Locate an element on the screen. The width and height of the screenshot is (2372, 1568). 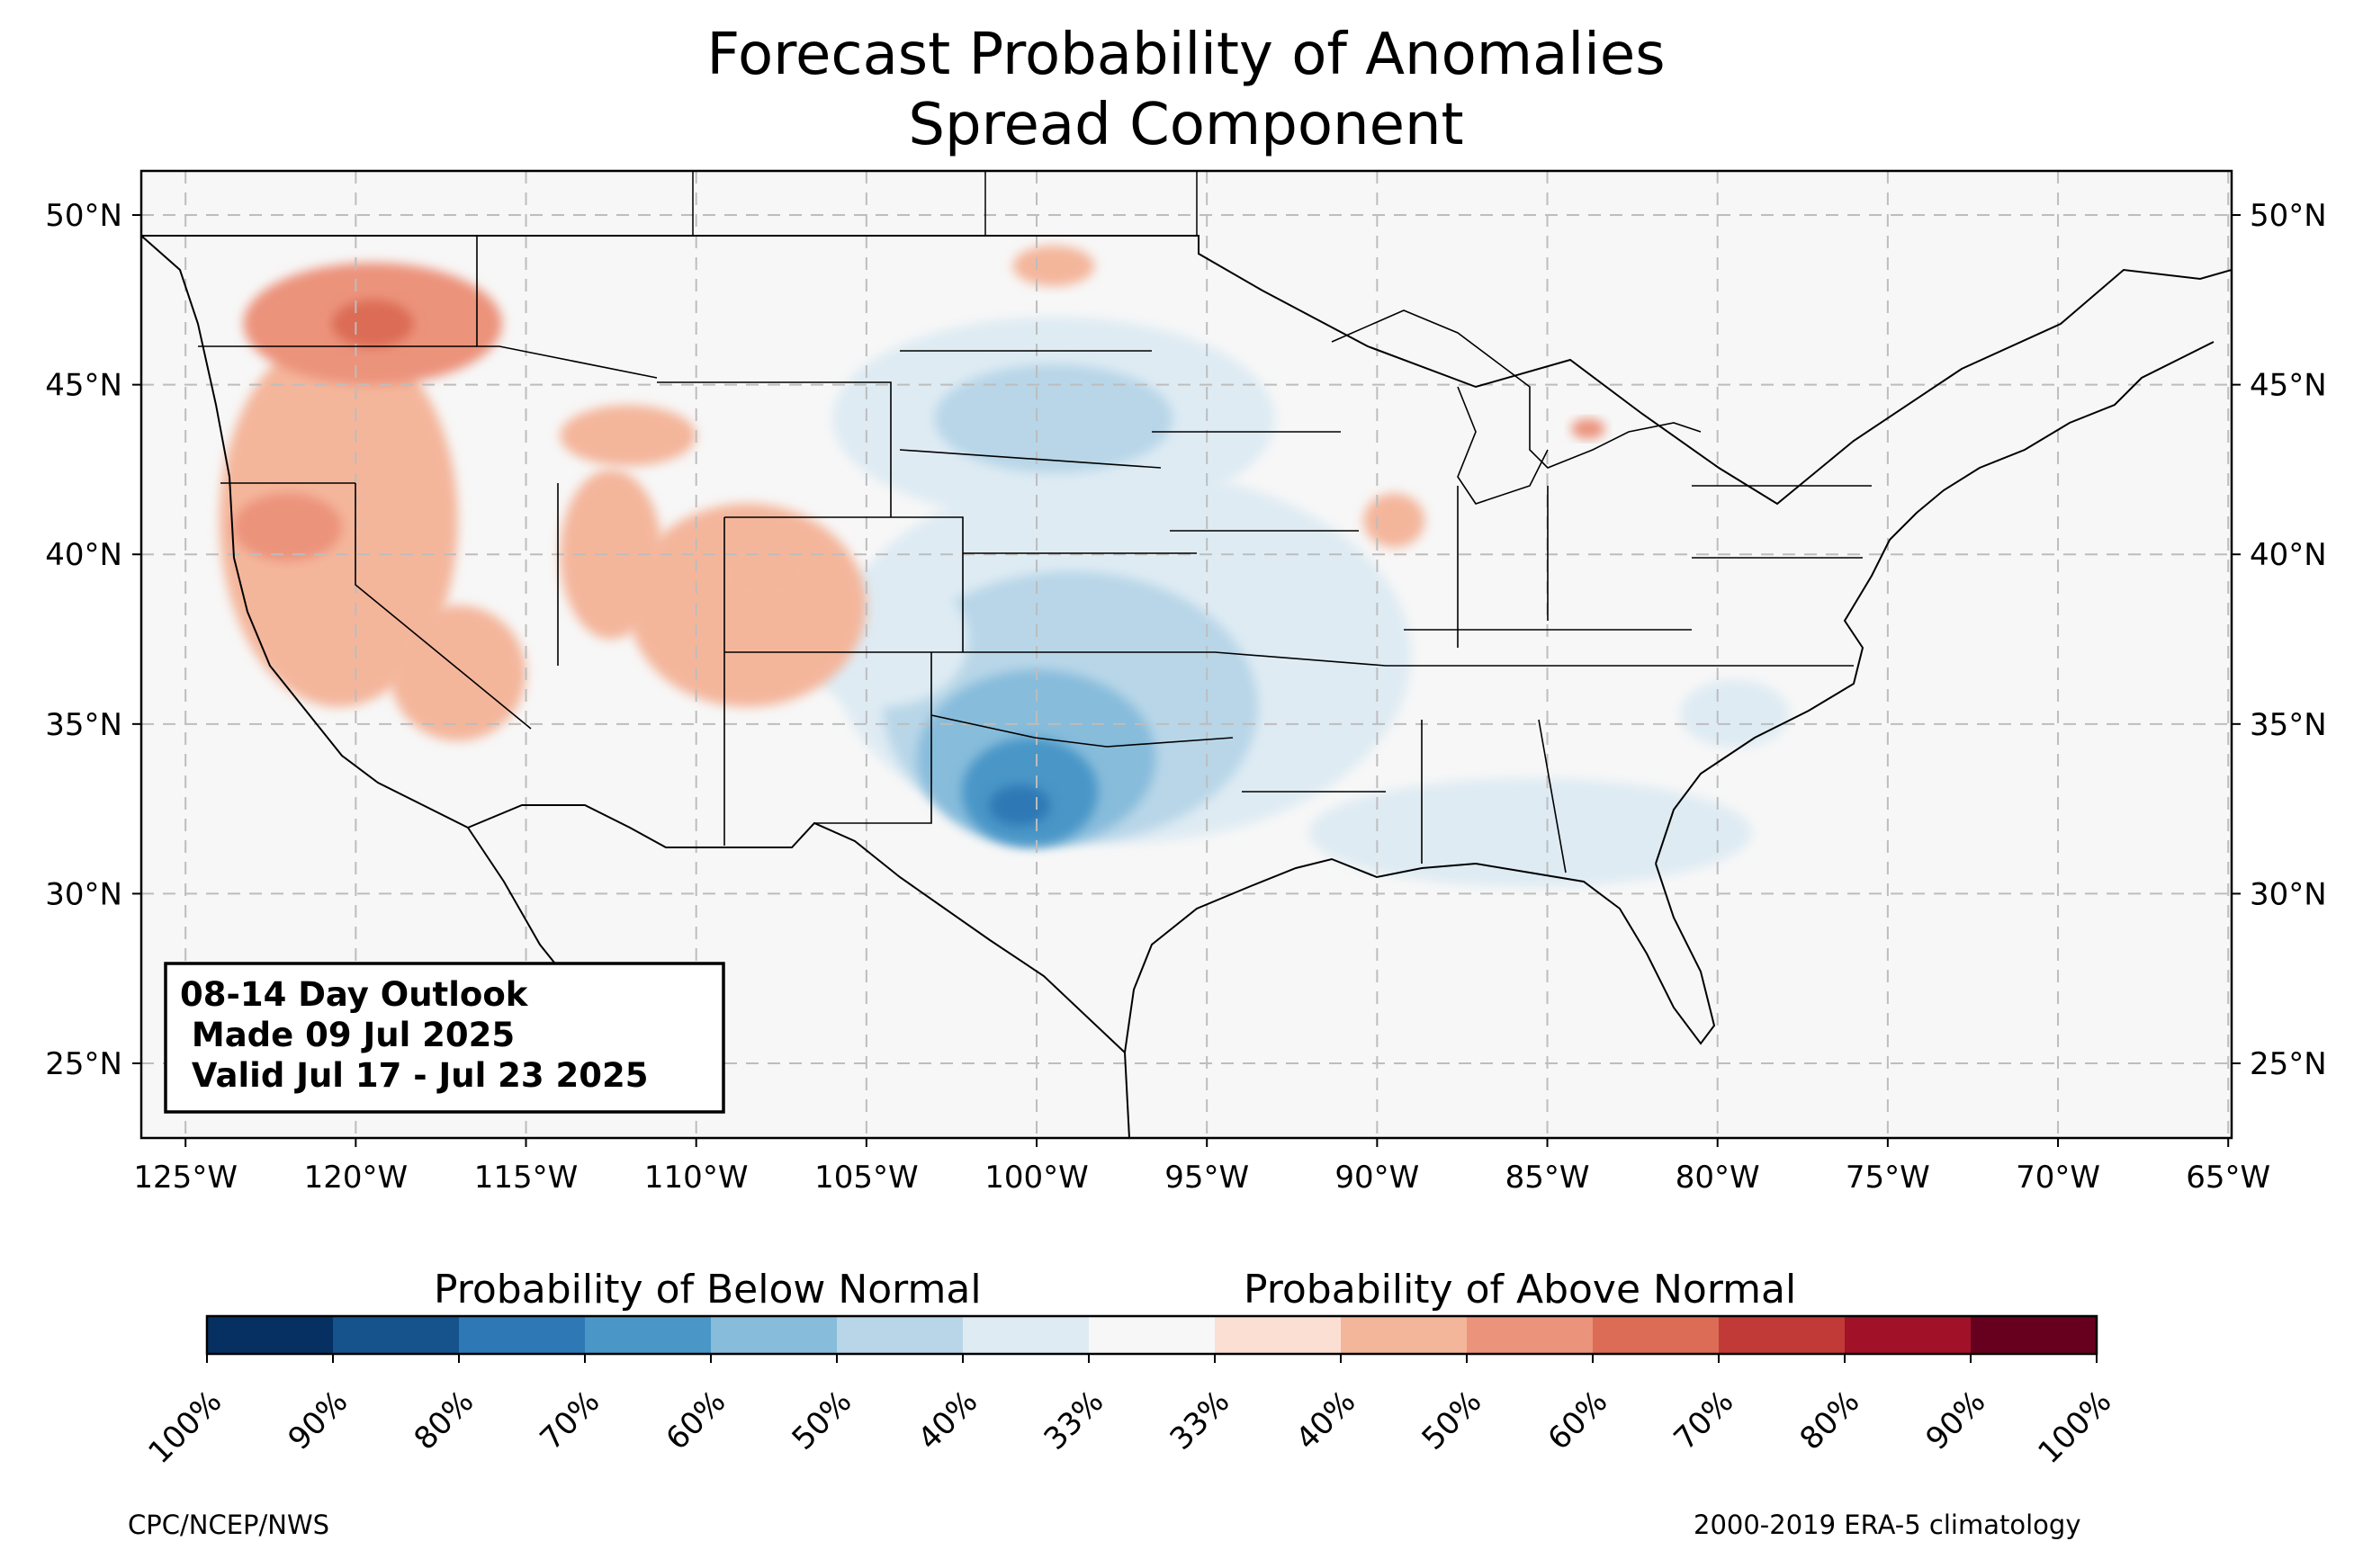
colorbar-above-label: Probability of Above Normal is located at coordinates (1520, 1290).